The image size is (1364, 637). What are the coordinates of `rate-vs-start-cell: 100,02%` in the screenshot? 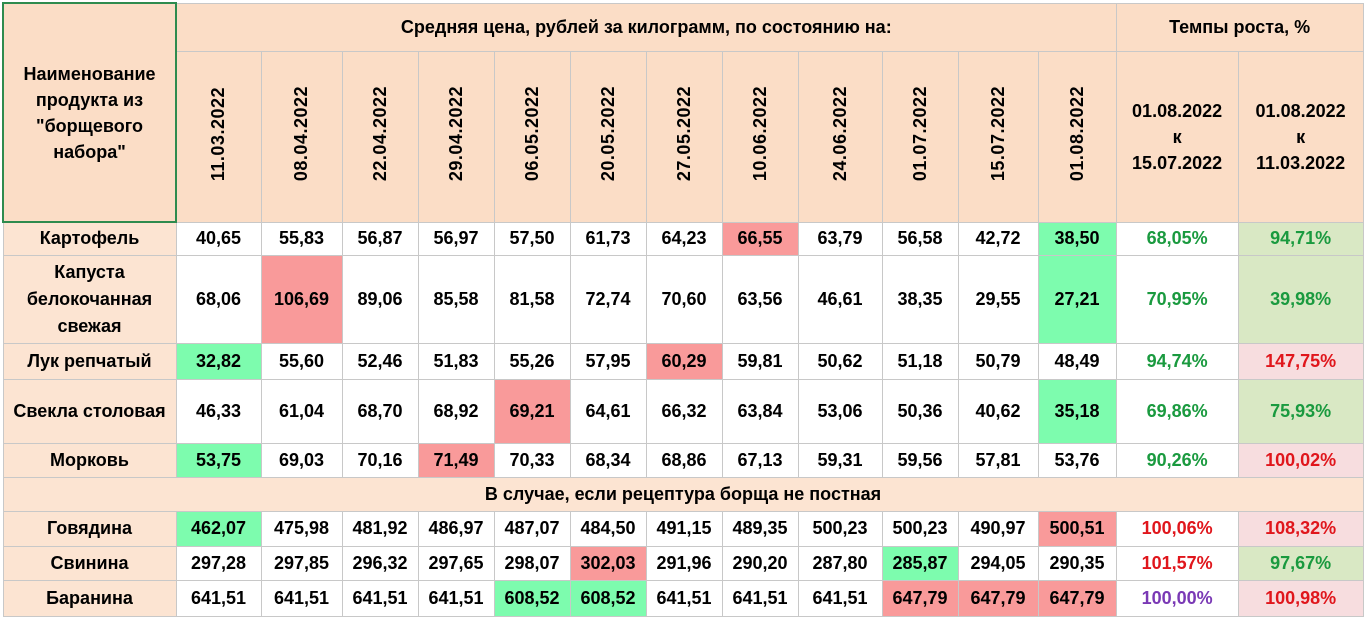 It's located at (1300, 460).